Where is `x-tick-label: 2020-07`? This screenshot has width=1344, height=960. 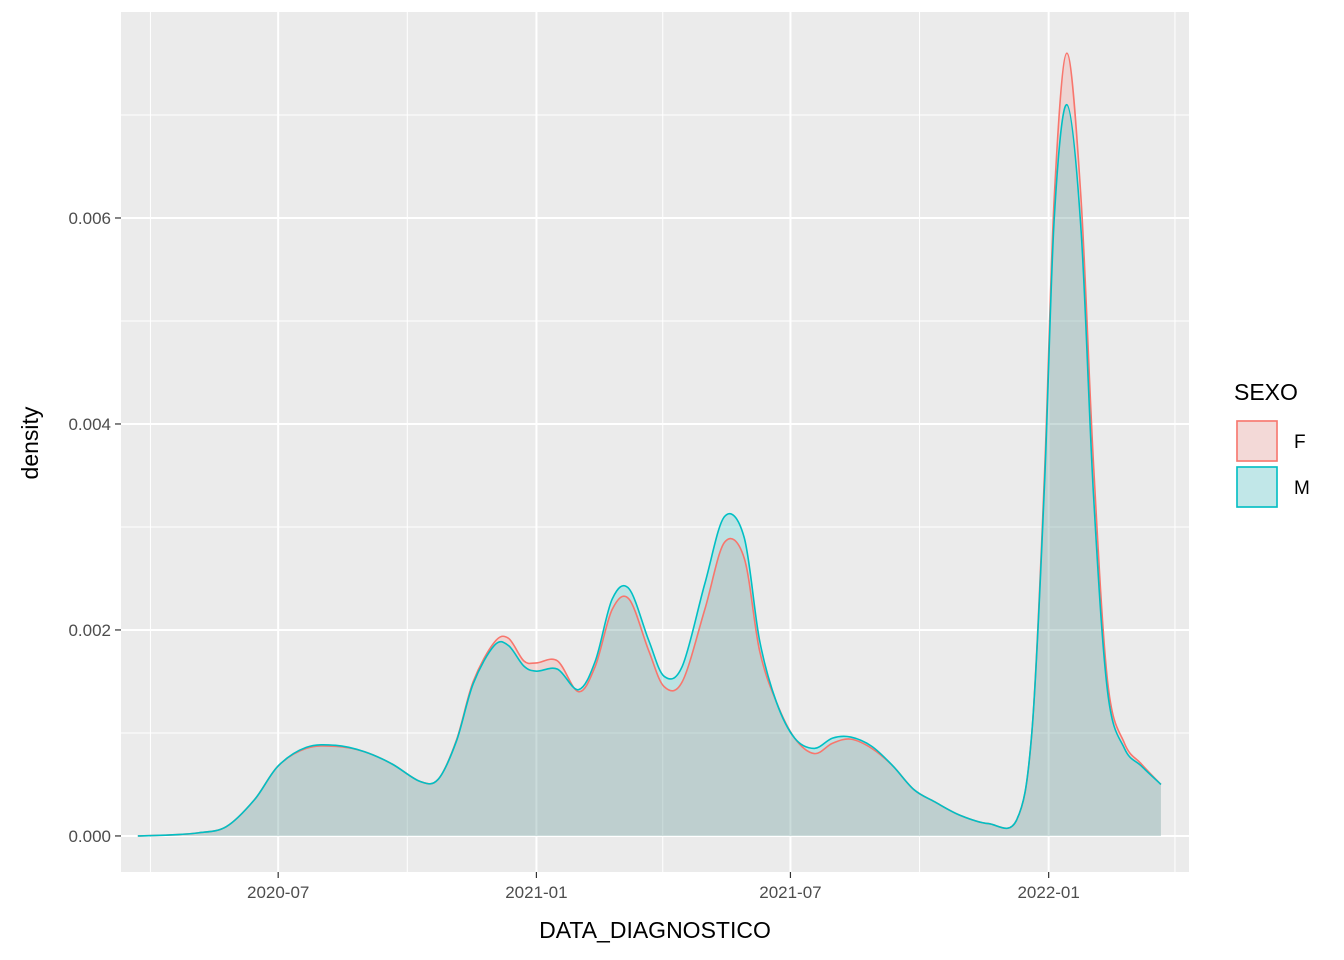 x-tick-label: 2020-07 is located at coordinates (278, 892).